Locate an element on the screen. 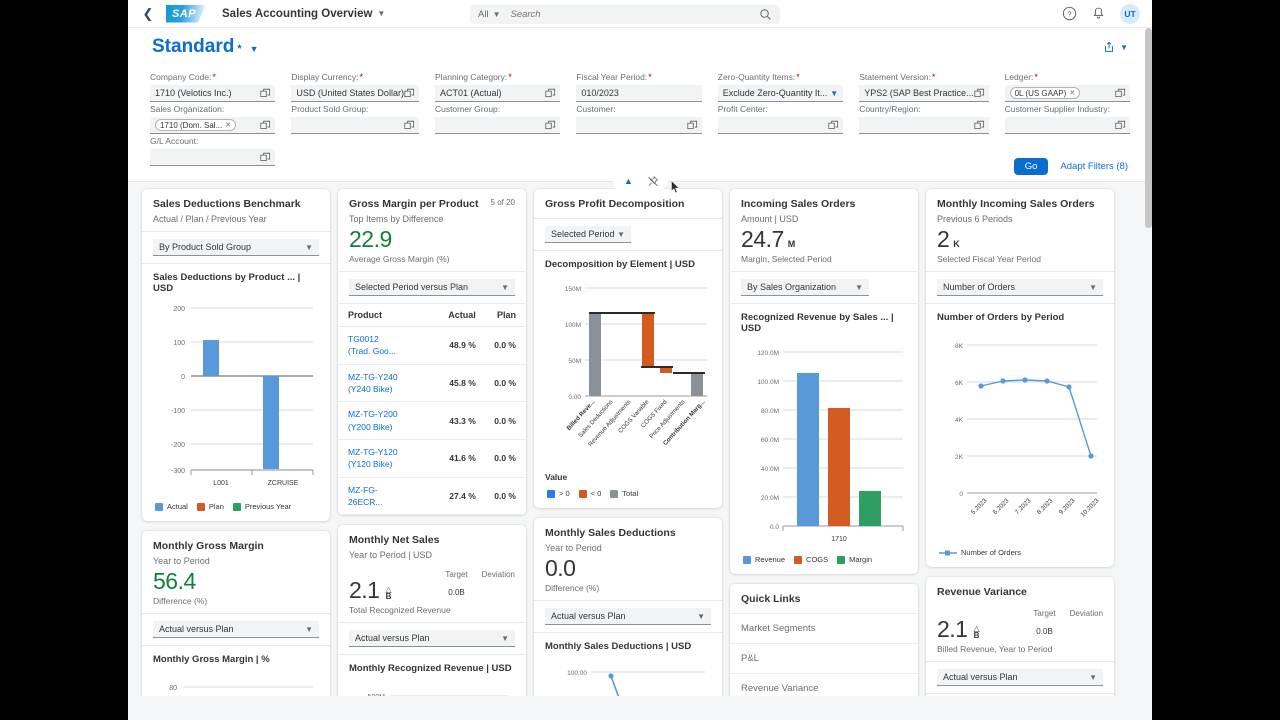 This screenshot has height=720, width=1280. search-input is located at coordinates (634, 14).